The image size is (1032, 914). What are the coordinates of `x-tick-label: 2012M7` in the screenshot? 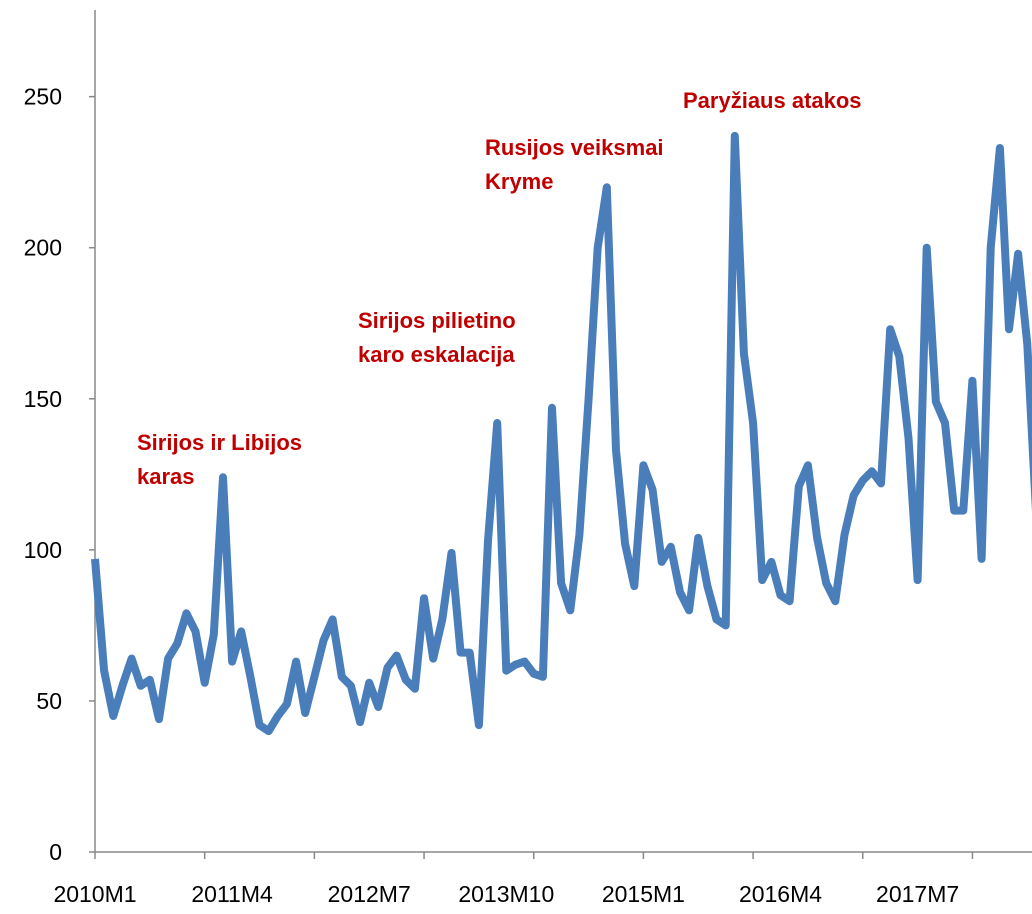 It's located at (369, 894).